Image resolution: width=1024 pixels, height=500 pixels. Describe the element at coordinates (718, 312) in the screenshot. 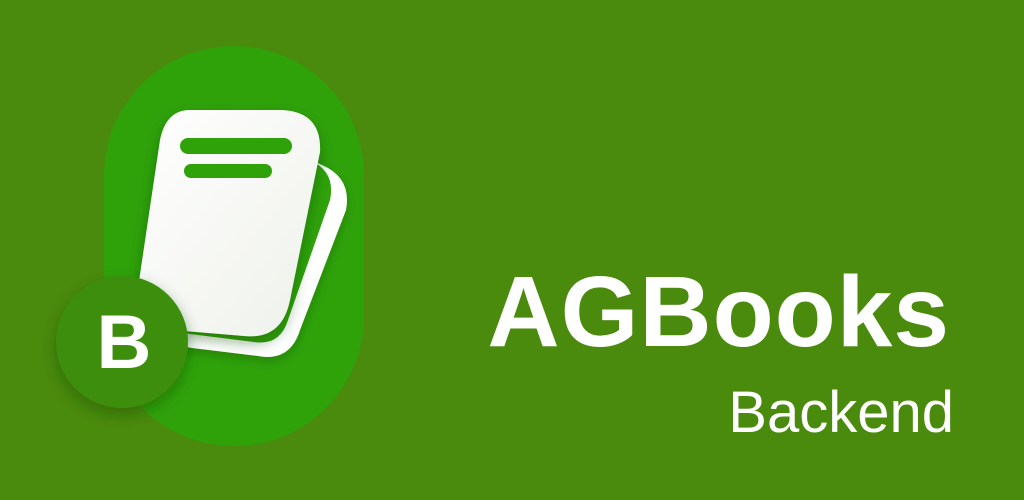

I see `app-title: AGBooks` at that location.